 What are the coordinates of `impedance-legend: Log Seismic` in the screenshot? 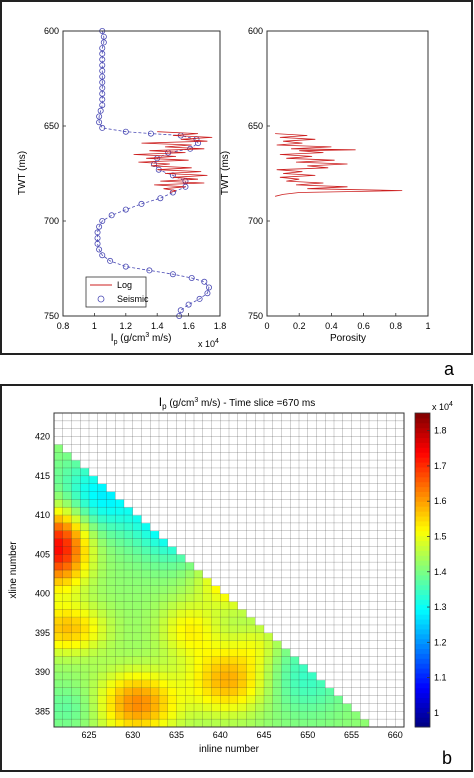 It's located at (117, 292).